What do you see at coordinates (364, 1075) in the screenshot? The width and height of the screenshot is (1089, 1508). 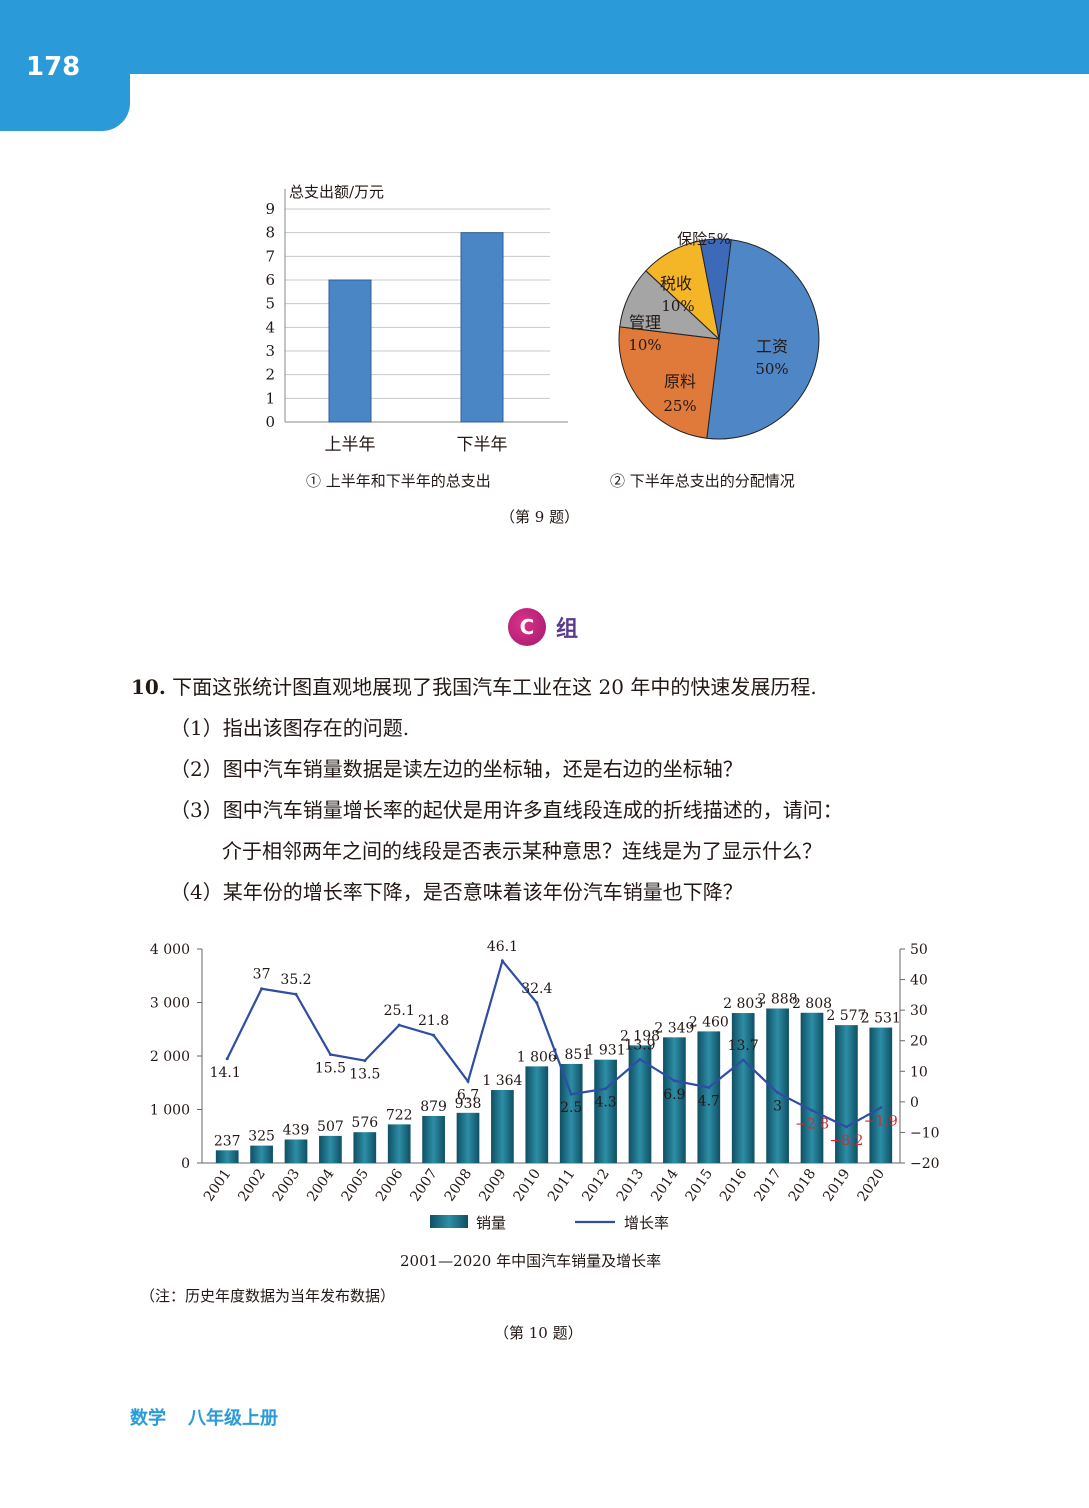 I see `growth-value-label: 13.5` at bounding box center [364, 1075].